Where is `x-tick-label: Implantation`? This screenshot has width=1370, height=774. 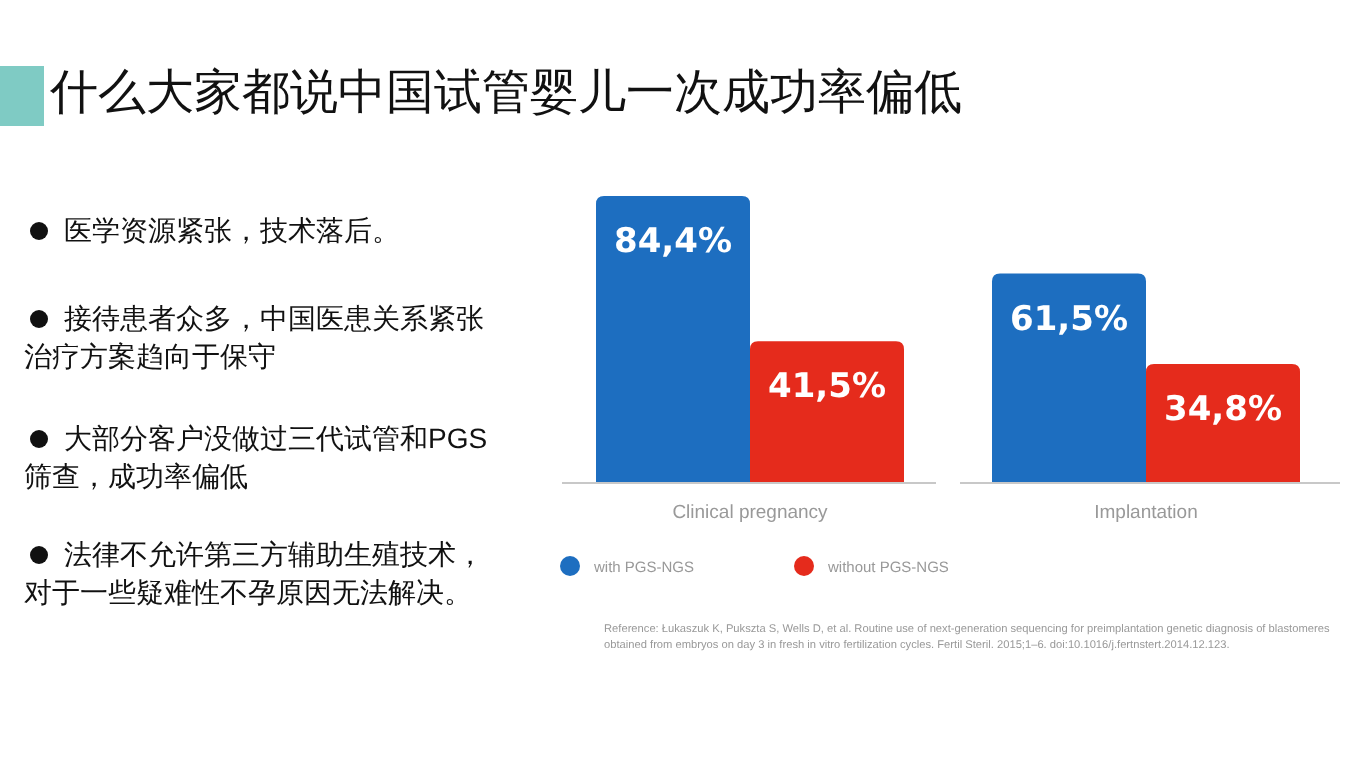 x-tick-label: Implantation is located at coordinates (1146, 513).